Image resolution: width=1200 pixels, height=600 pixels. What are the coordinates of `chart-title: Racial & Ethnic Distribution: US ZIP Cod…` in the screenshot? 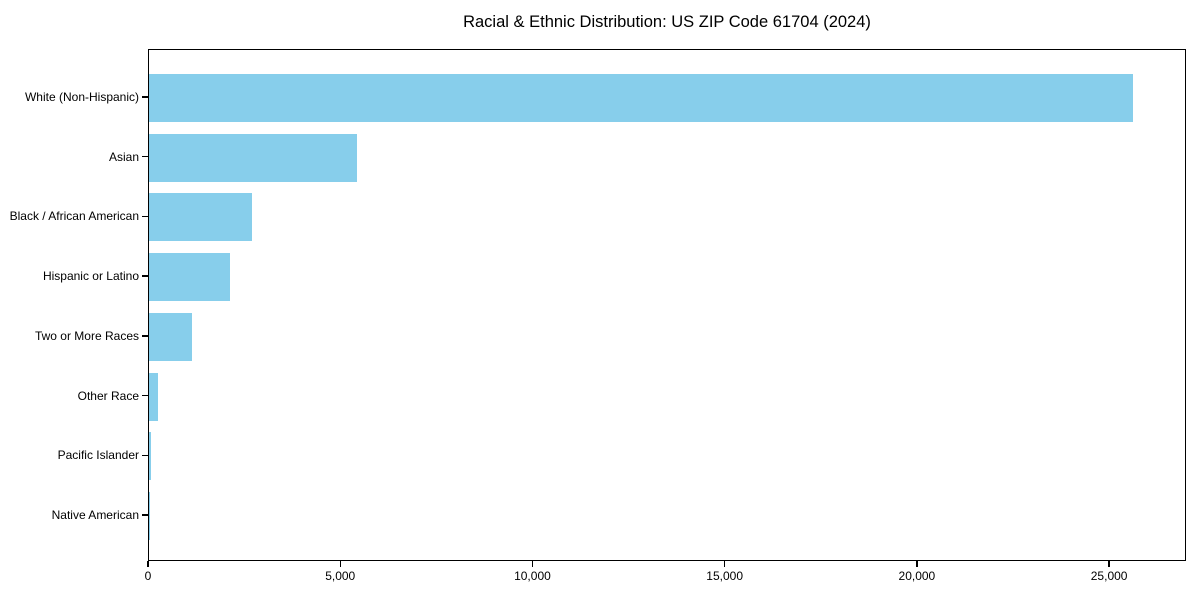 It's located at (667, 22).